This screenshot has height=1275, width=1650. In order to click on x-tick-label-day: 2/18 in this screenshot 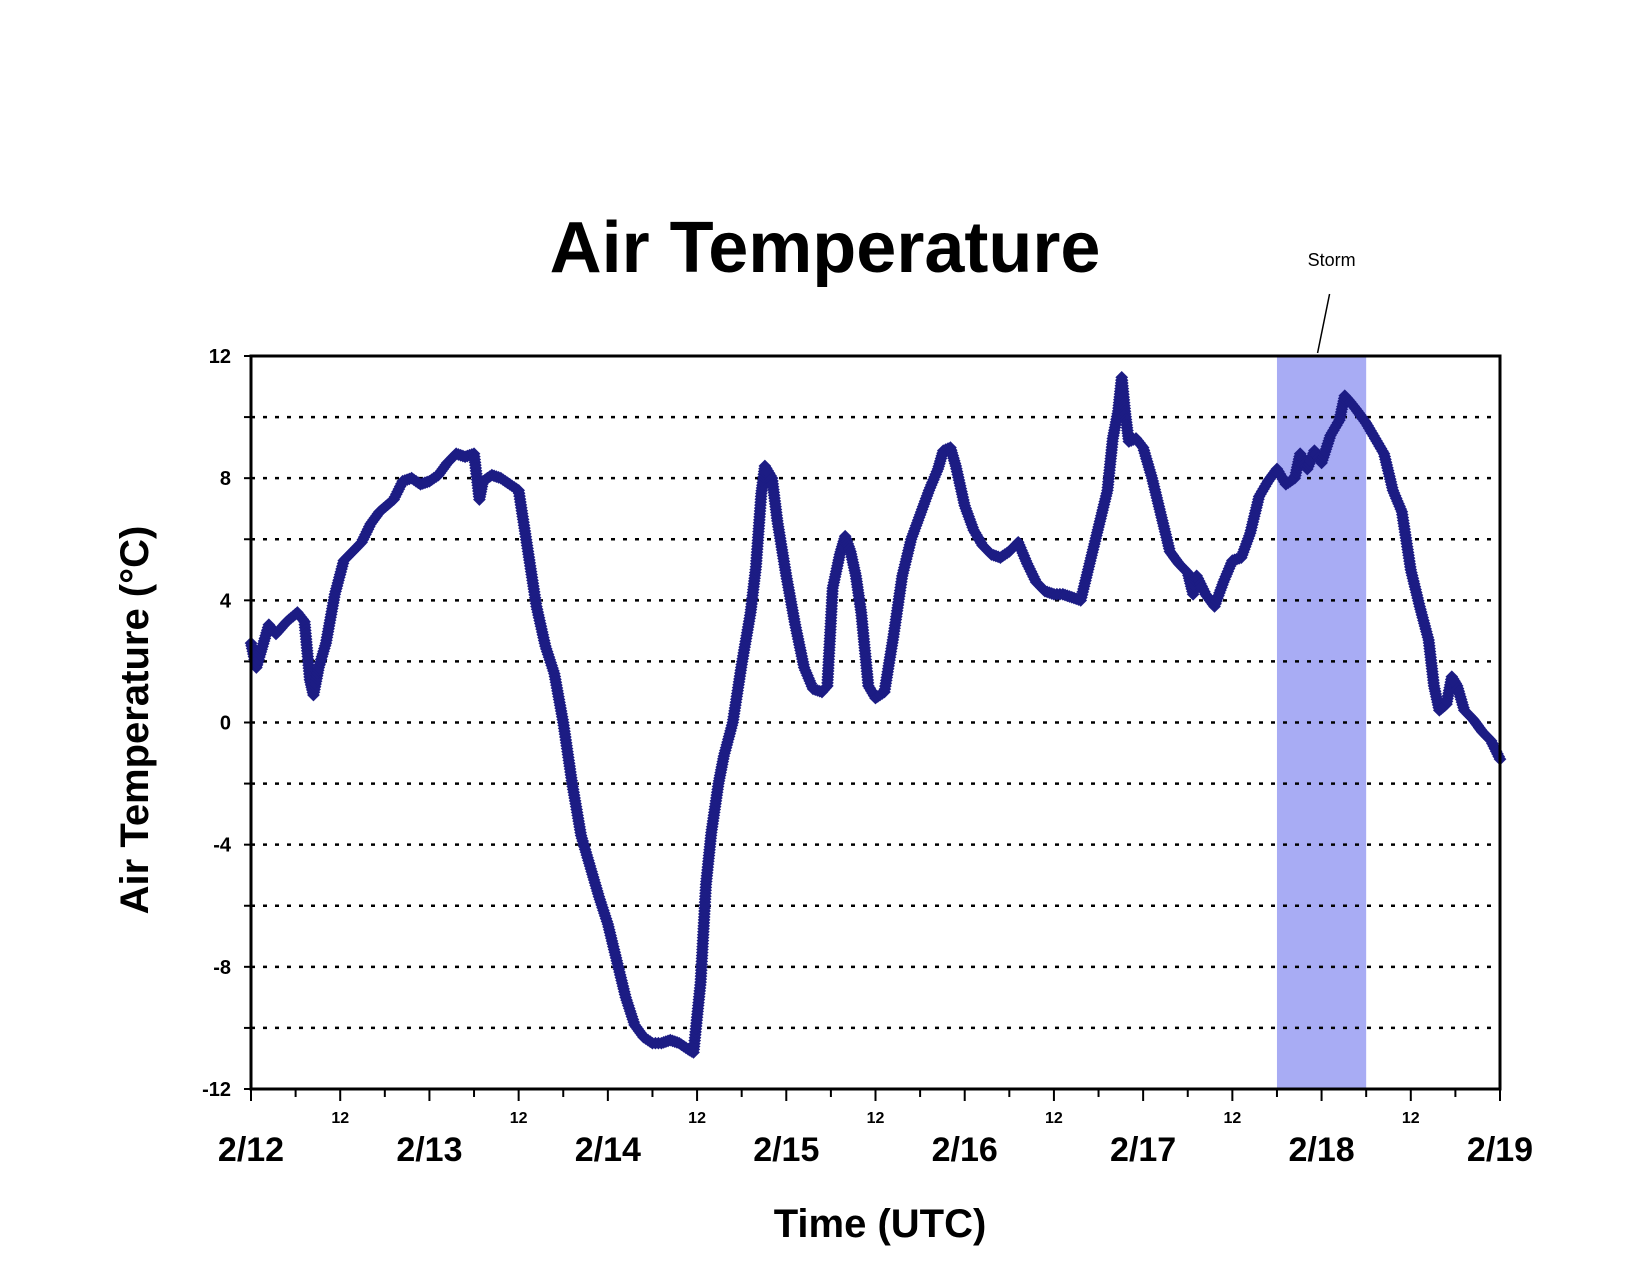, I will do `click(1321, 1150)`.